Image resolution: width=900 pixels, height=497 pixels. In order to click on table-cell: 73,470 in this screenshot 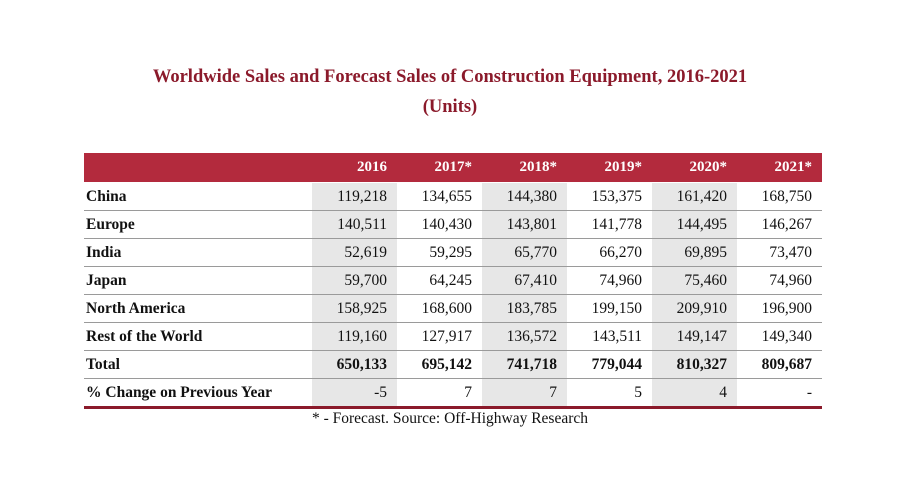, I will do `click(779, 252)`.